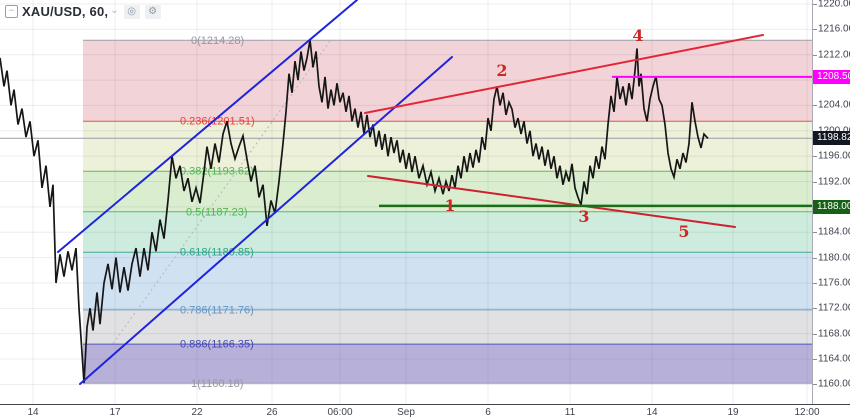  What do you see at coordinates (834, 55) in the screenshot?
I see `price-tick-label: 1212.00` at bounding box center [834, 55].